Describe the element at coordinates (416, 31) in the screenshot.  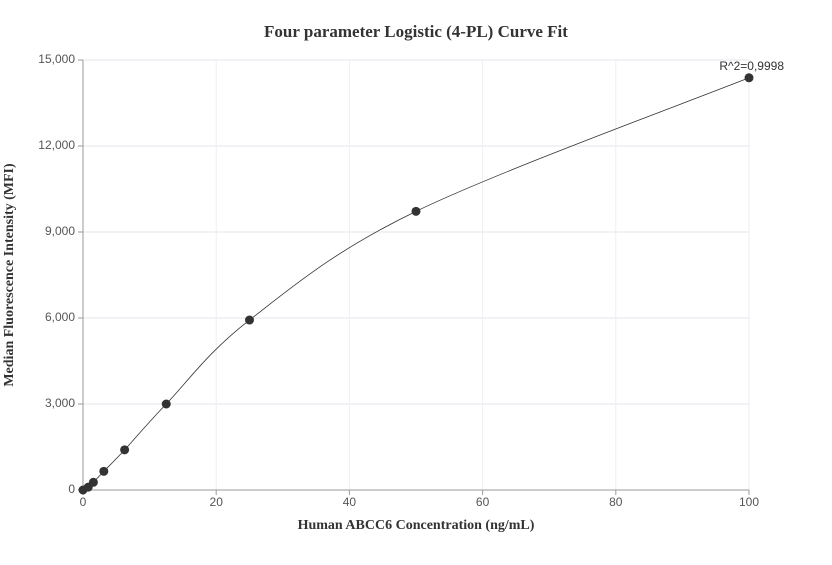
I see `chart-title: Four parameter Logistic (4-PL) Curve Fit` at that location.